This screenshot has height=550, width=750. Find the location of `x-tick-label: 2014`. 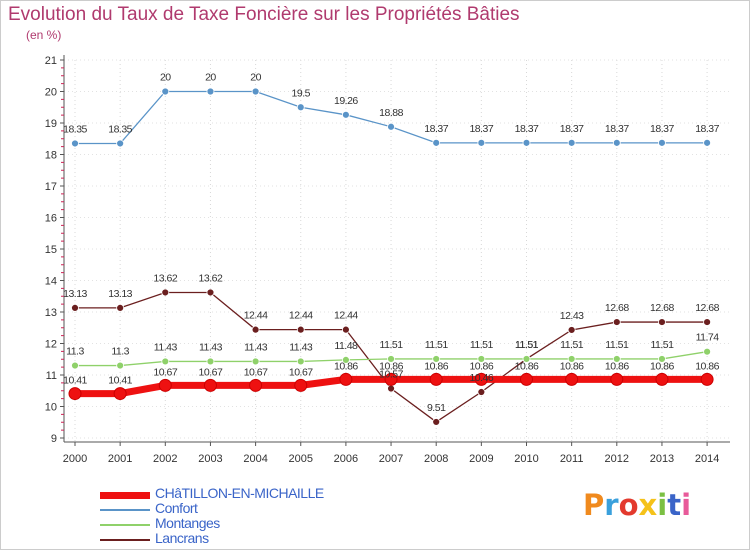

x-tick-label: 2014 is located at coordinates (707, 459).